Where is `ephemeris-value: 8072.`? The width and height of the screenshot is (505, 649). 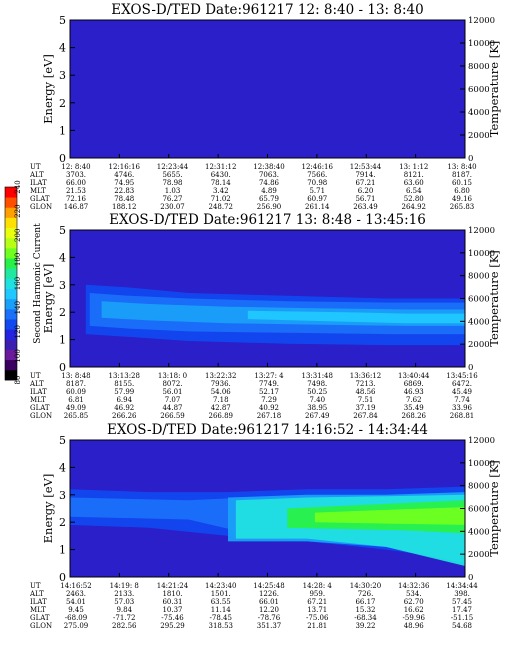 ephemeris-value: 8072. is located at coordinates (172, 384).